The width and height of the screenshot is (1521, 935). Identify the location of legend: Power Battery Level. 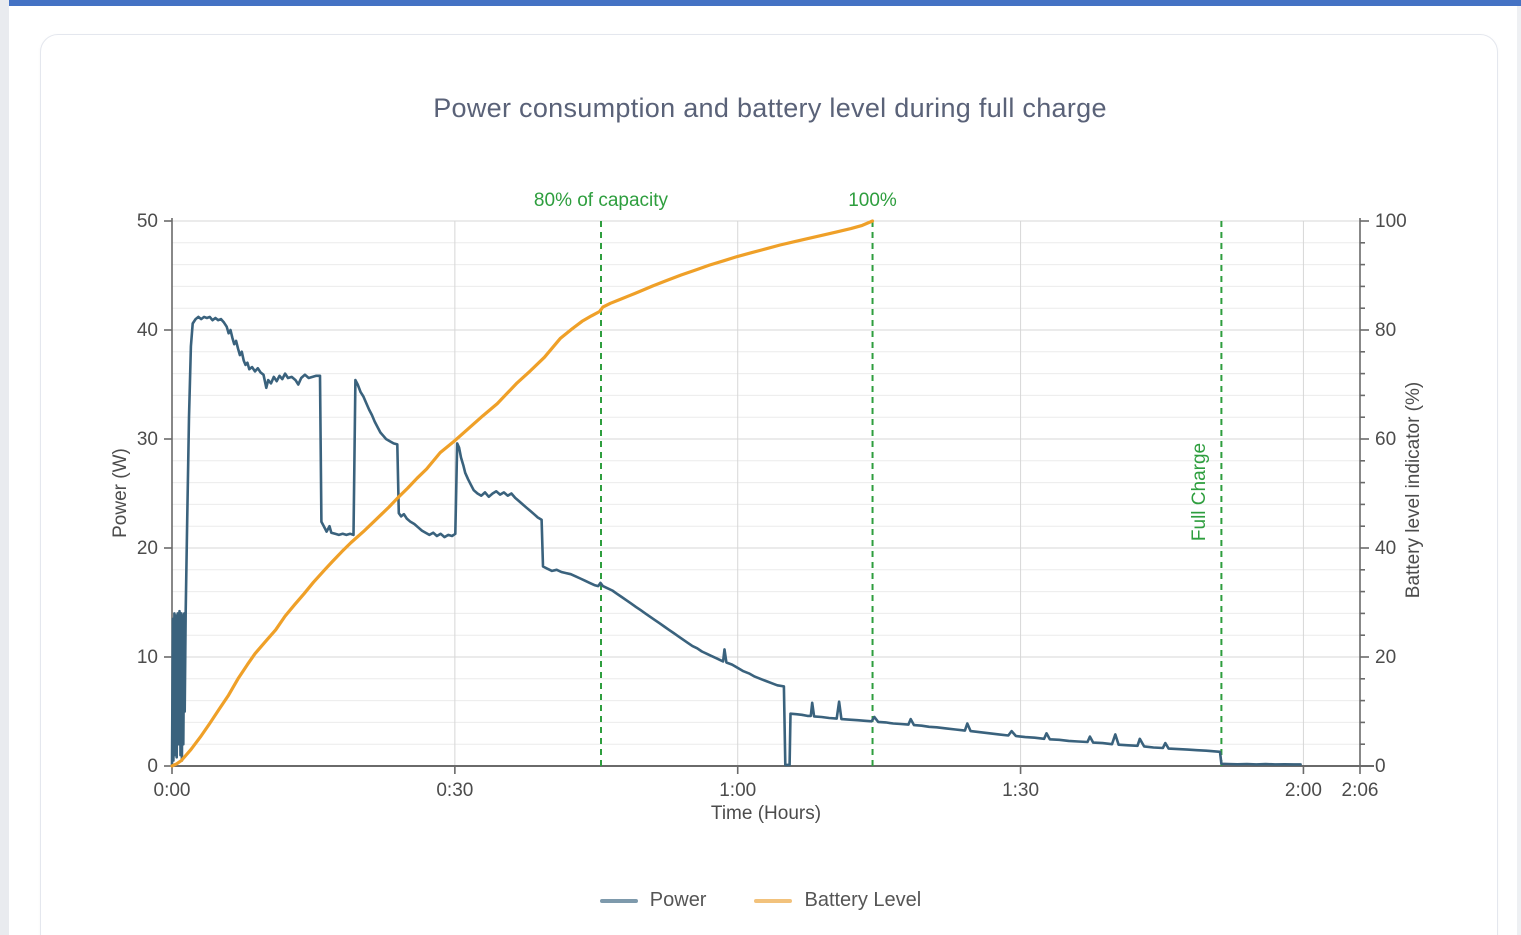
(760, 900).